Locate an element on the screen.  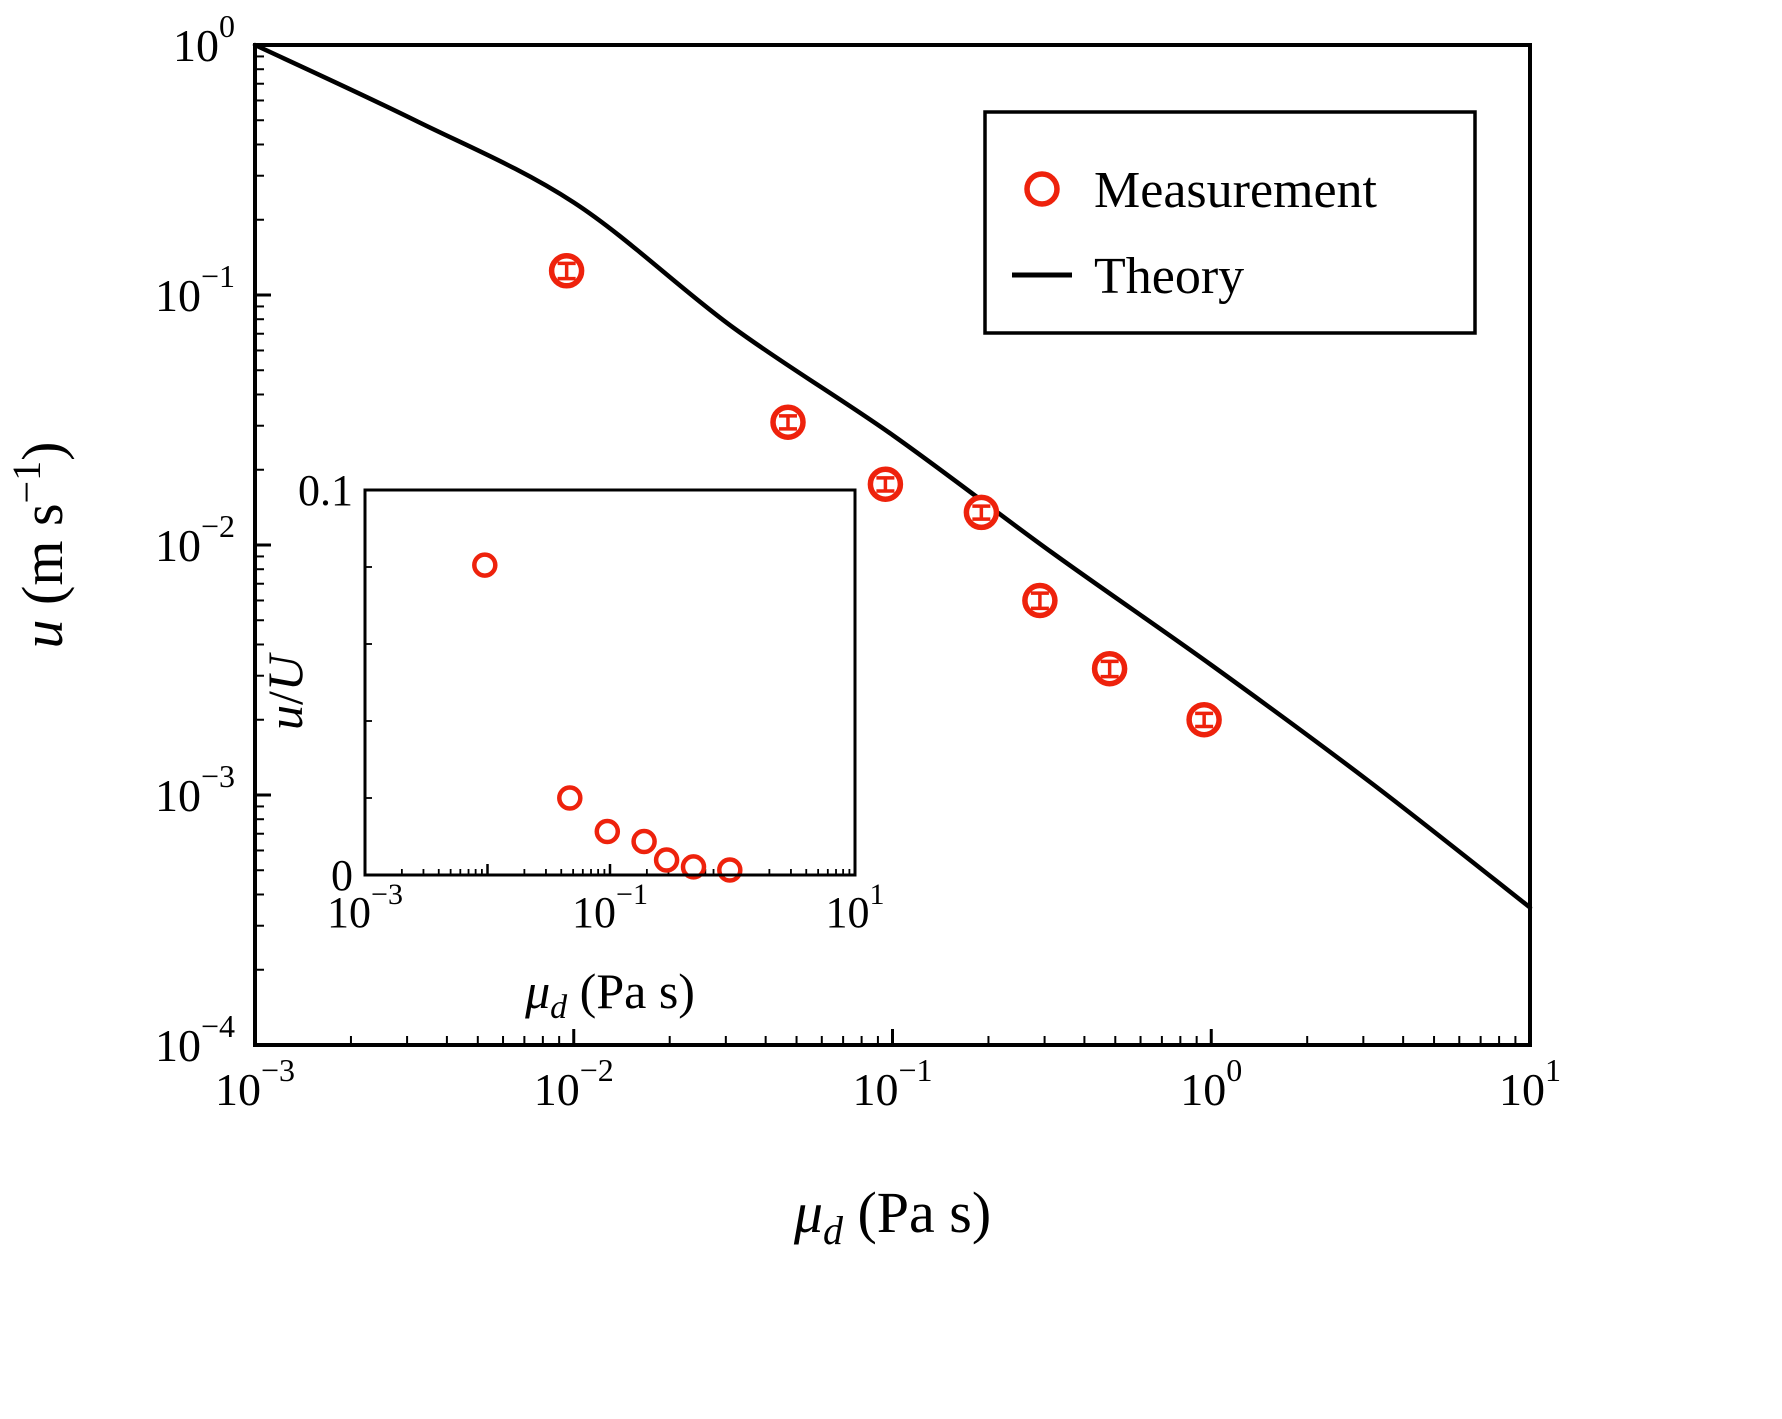
x-tick-label: 10⁻¹ is located at coordinates (892, 1083).